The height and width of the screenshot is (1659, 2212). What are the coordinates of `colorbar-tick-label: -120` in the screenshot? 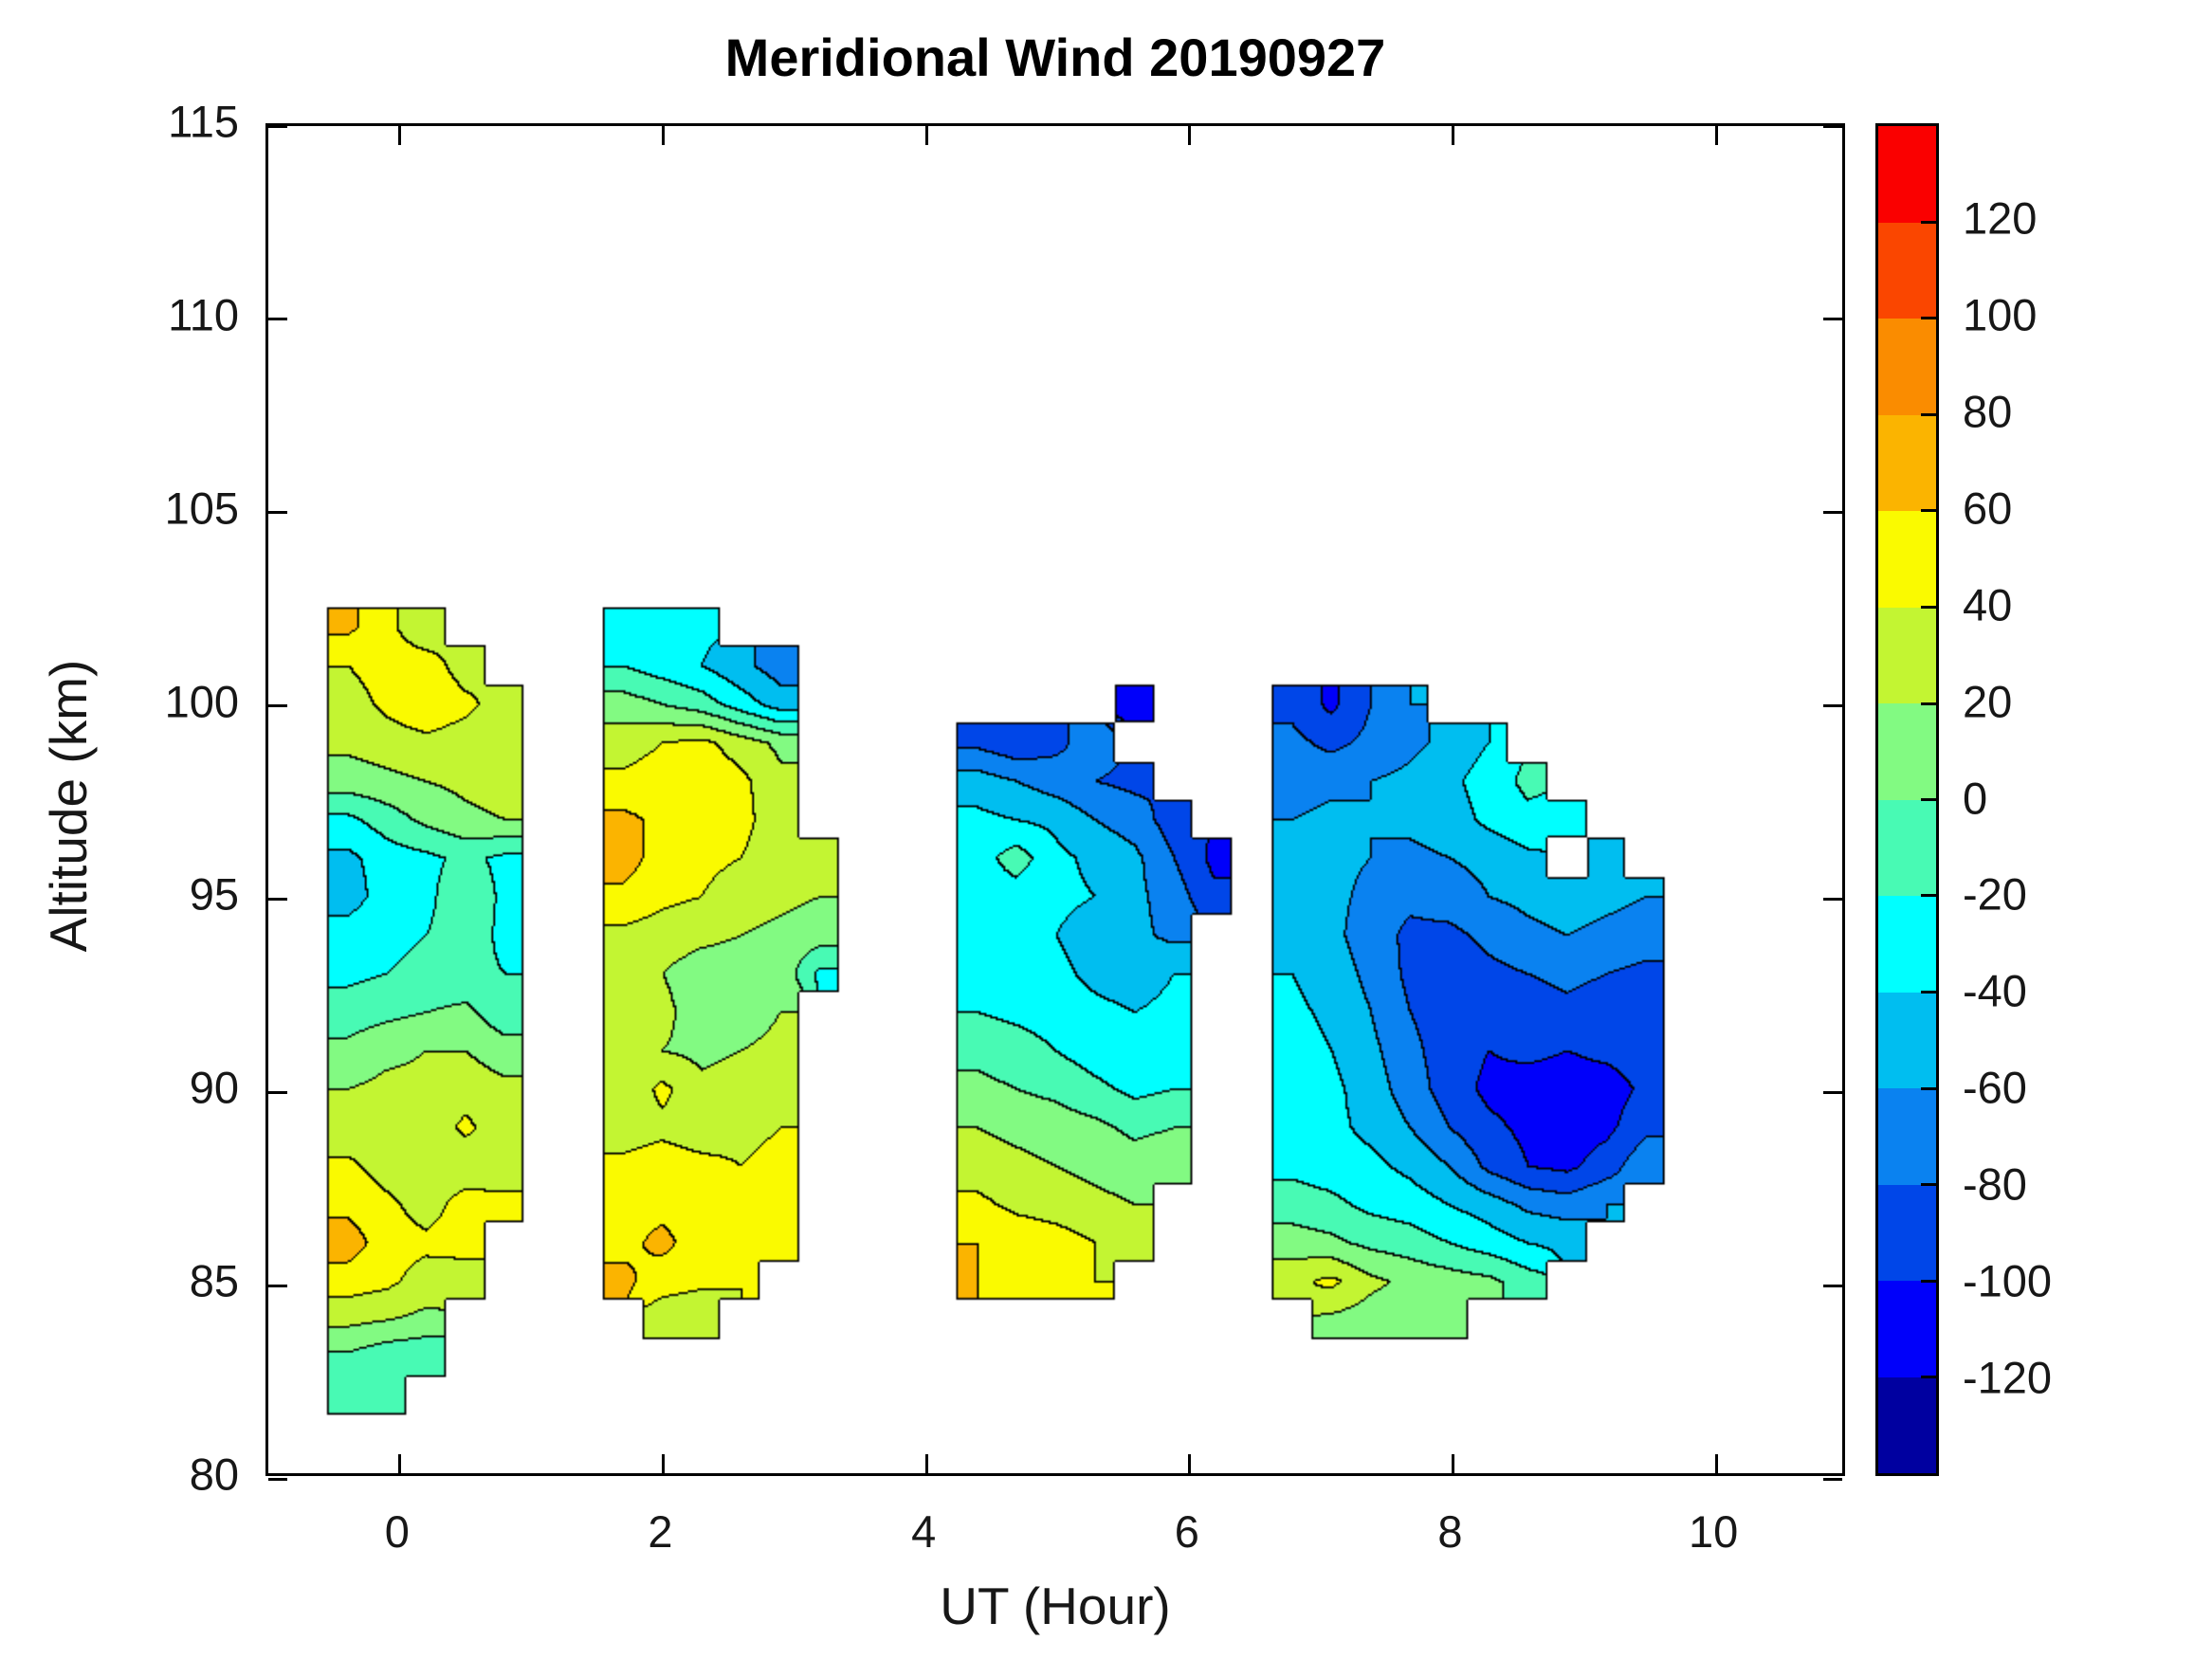 It's located at (2008, 1377).